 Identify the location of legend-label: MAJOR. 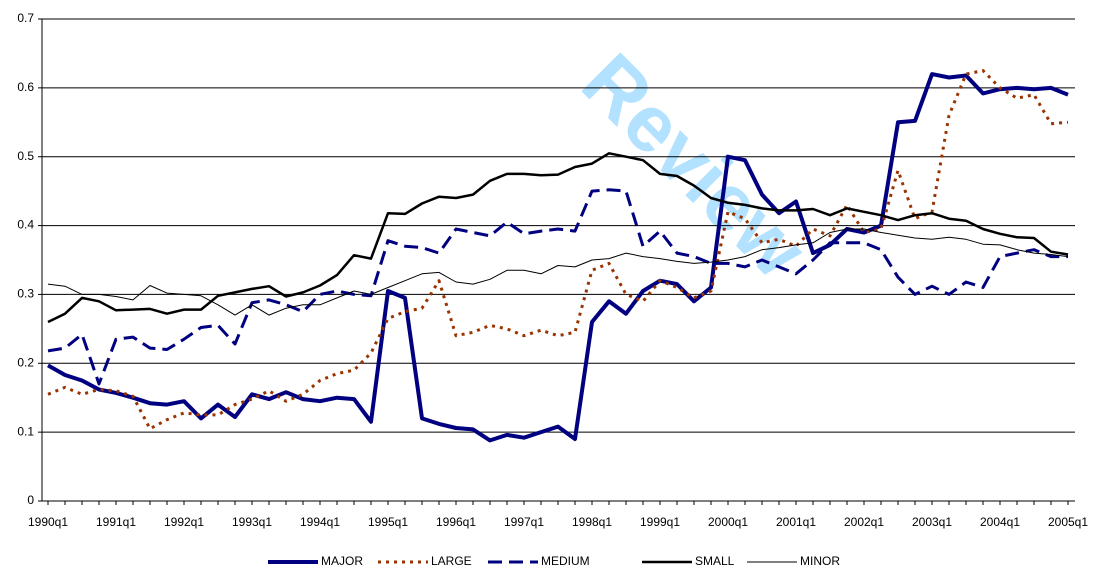
(342, 561).